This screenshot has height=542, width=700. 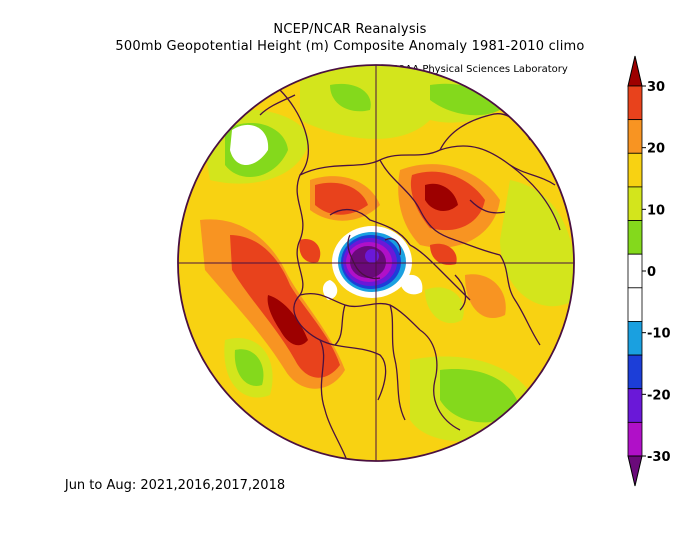 What do you see at coordinates (656, 210) in the screenshot?
I see `colorbar-tick-label: 10` at bounding box center [656, 210].